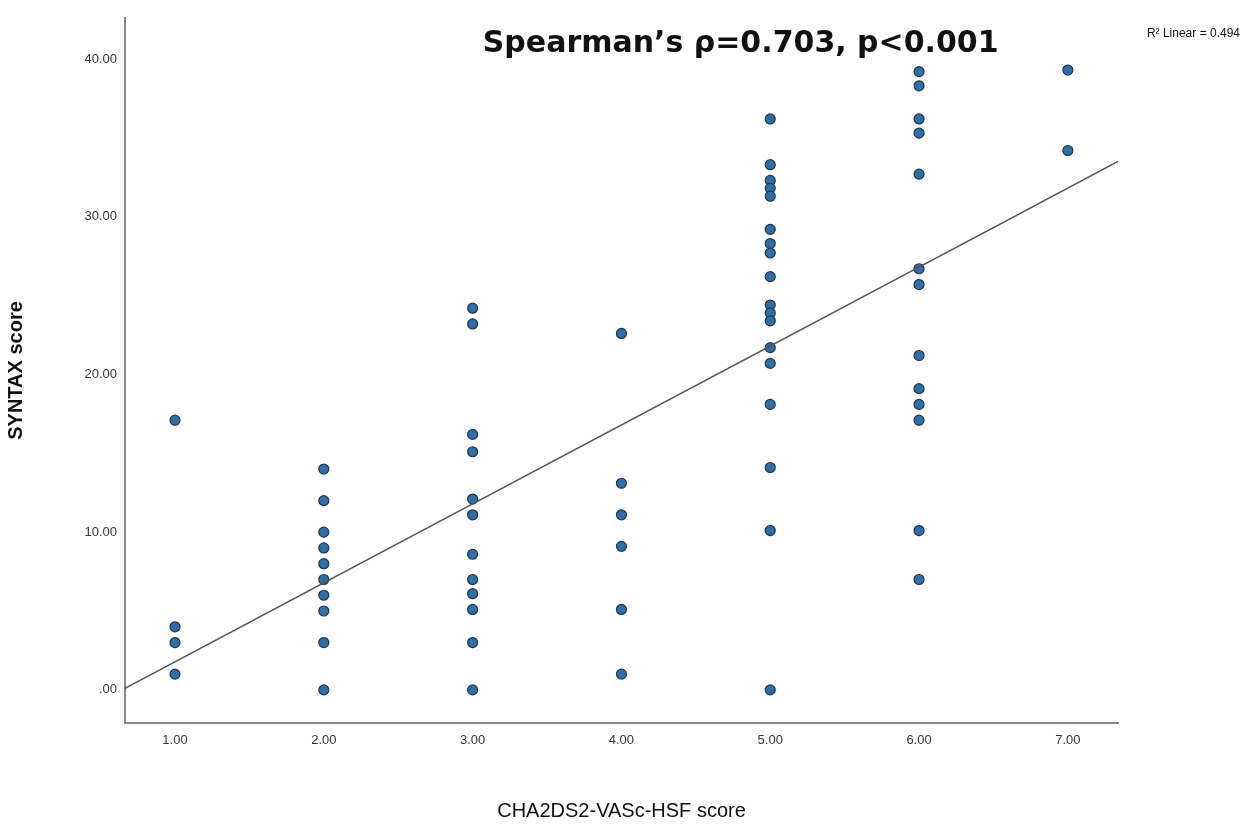 The height and width of the screenshot is (827, 1245). Describe the element at coordinates (621, 809) in the screenshot. I see `x-axis-title: CHA2DS2-VASc-HSF score` at that location.